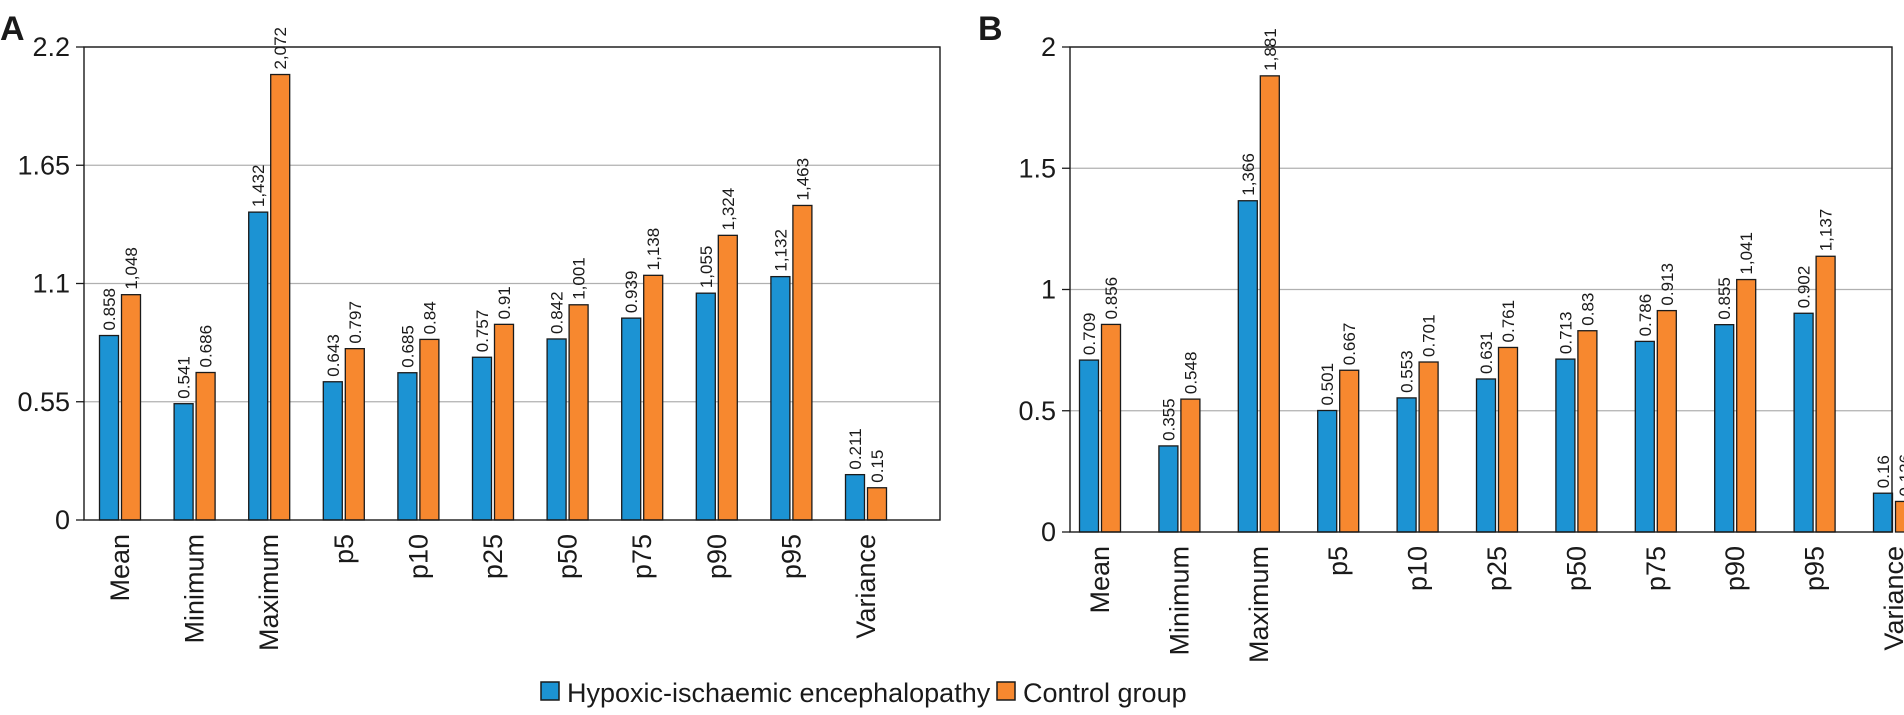 The image size is (1904, 715). I want to click on data-label: 1,132, so click(780, 250).